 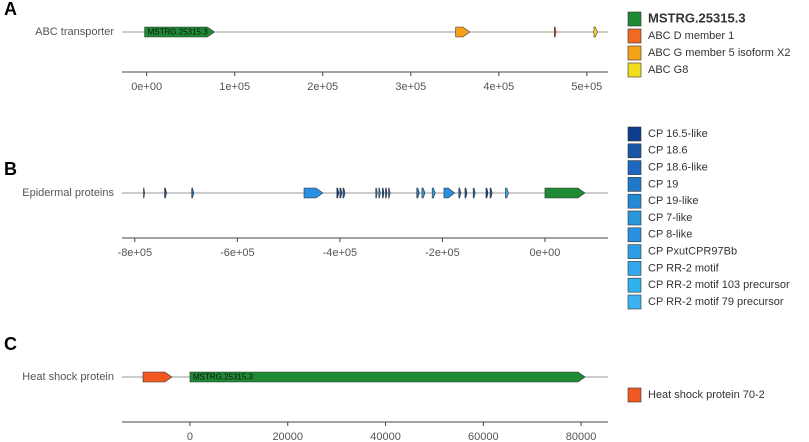 What do you see at coordinates (68, 193) in the screenshot?
I see `track-label: Epidermal proteins` at bounding box center [68, 193].